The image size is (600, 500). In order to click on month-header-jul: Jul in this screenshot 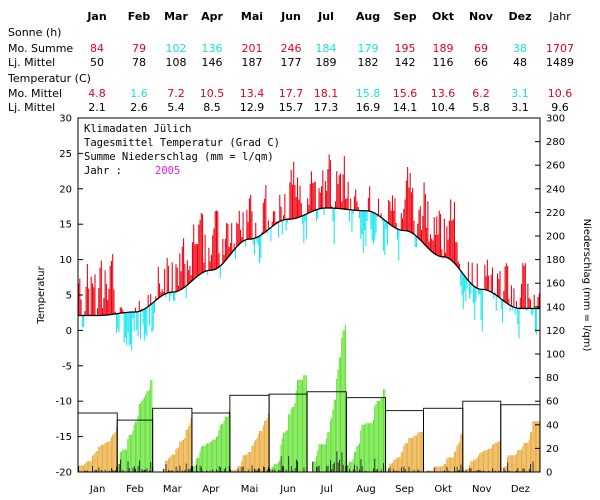, I will do `click(326, 16)`.